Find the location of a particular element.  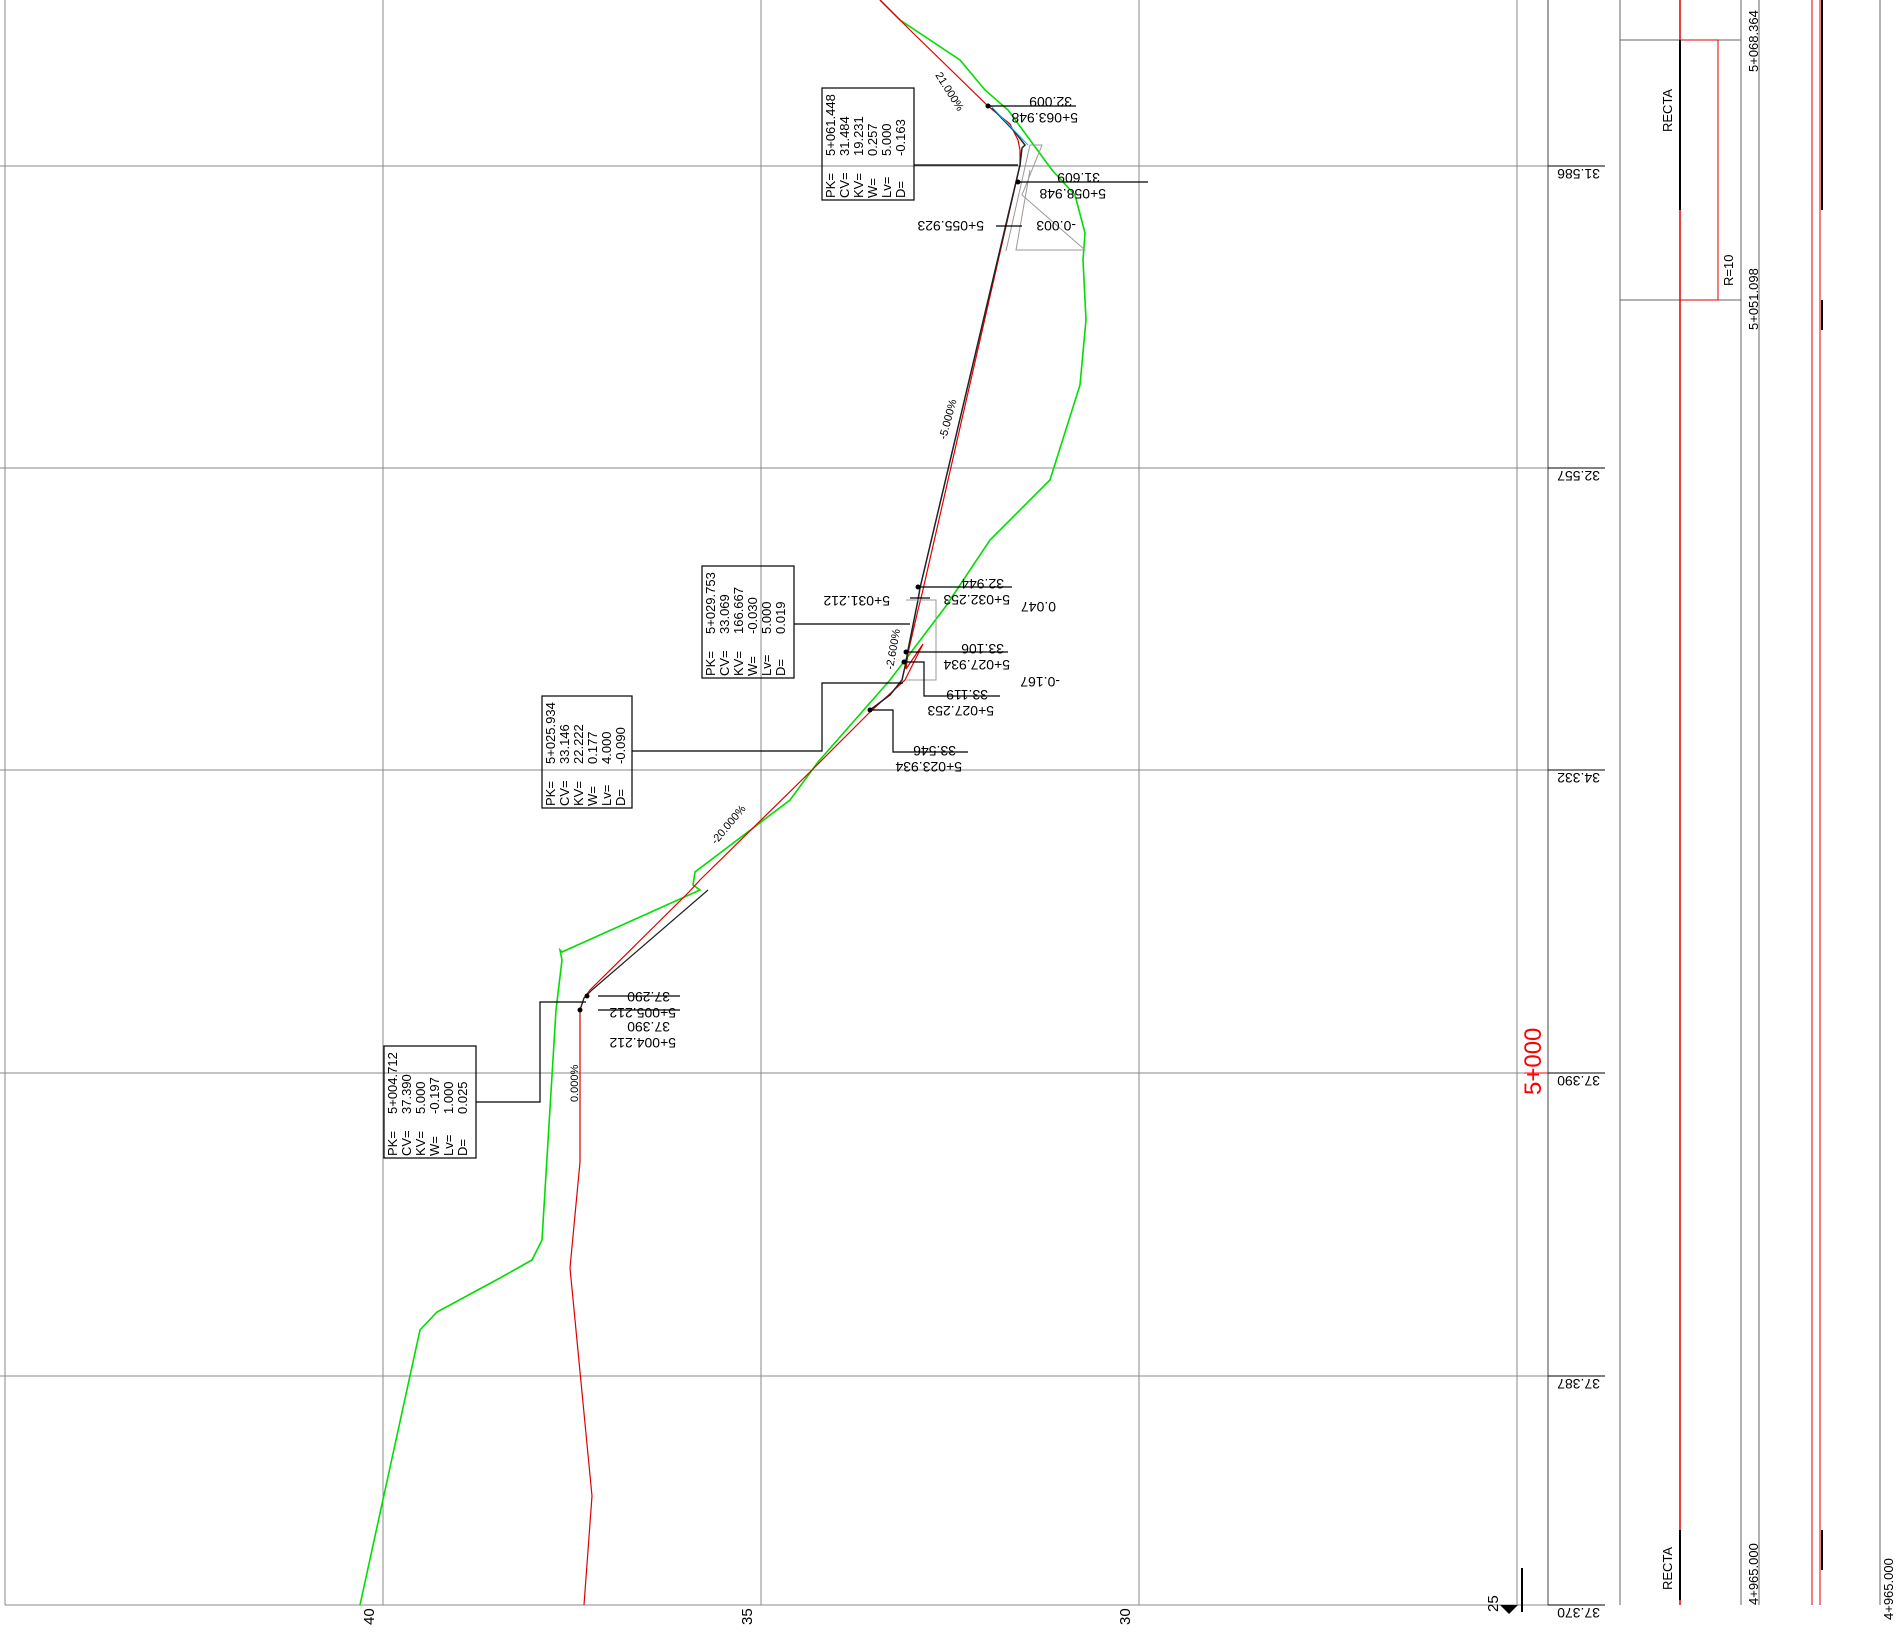

alignment-station: 5+068.364 is located at coordinates (1753, 41).